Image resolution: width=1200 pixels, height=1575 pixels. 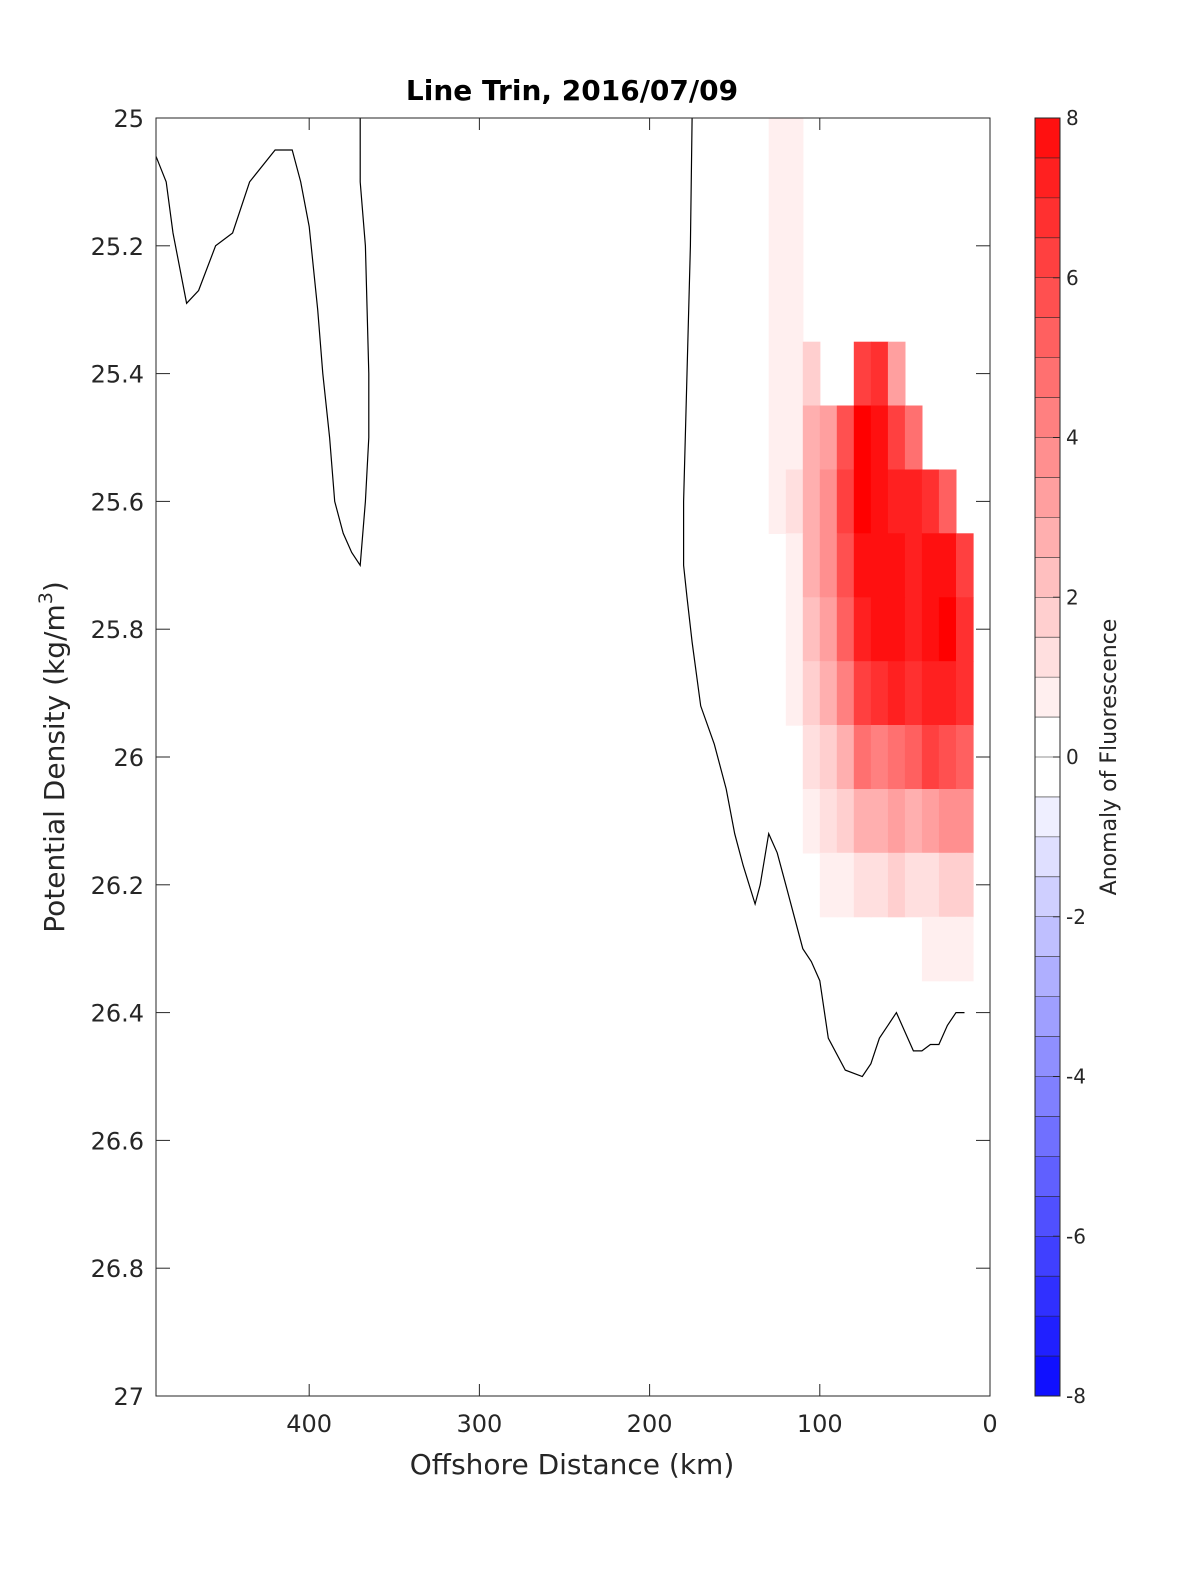 I want to click on y-axis-label-unit-exponent: 3, so click(x=46, y=598).